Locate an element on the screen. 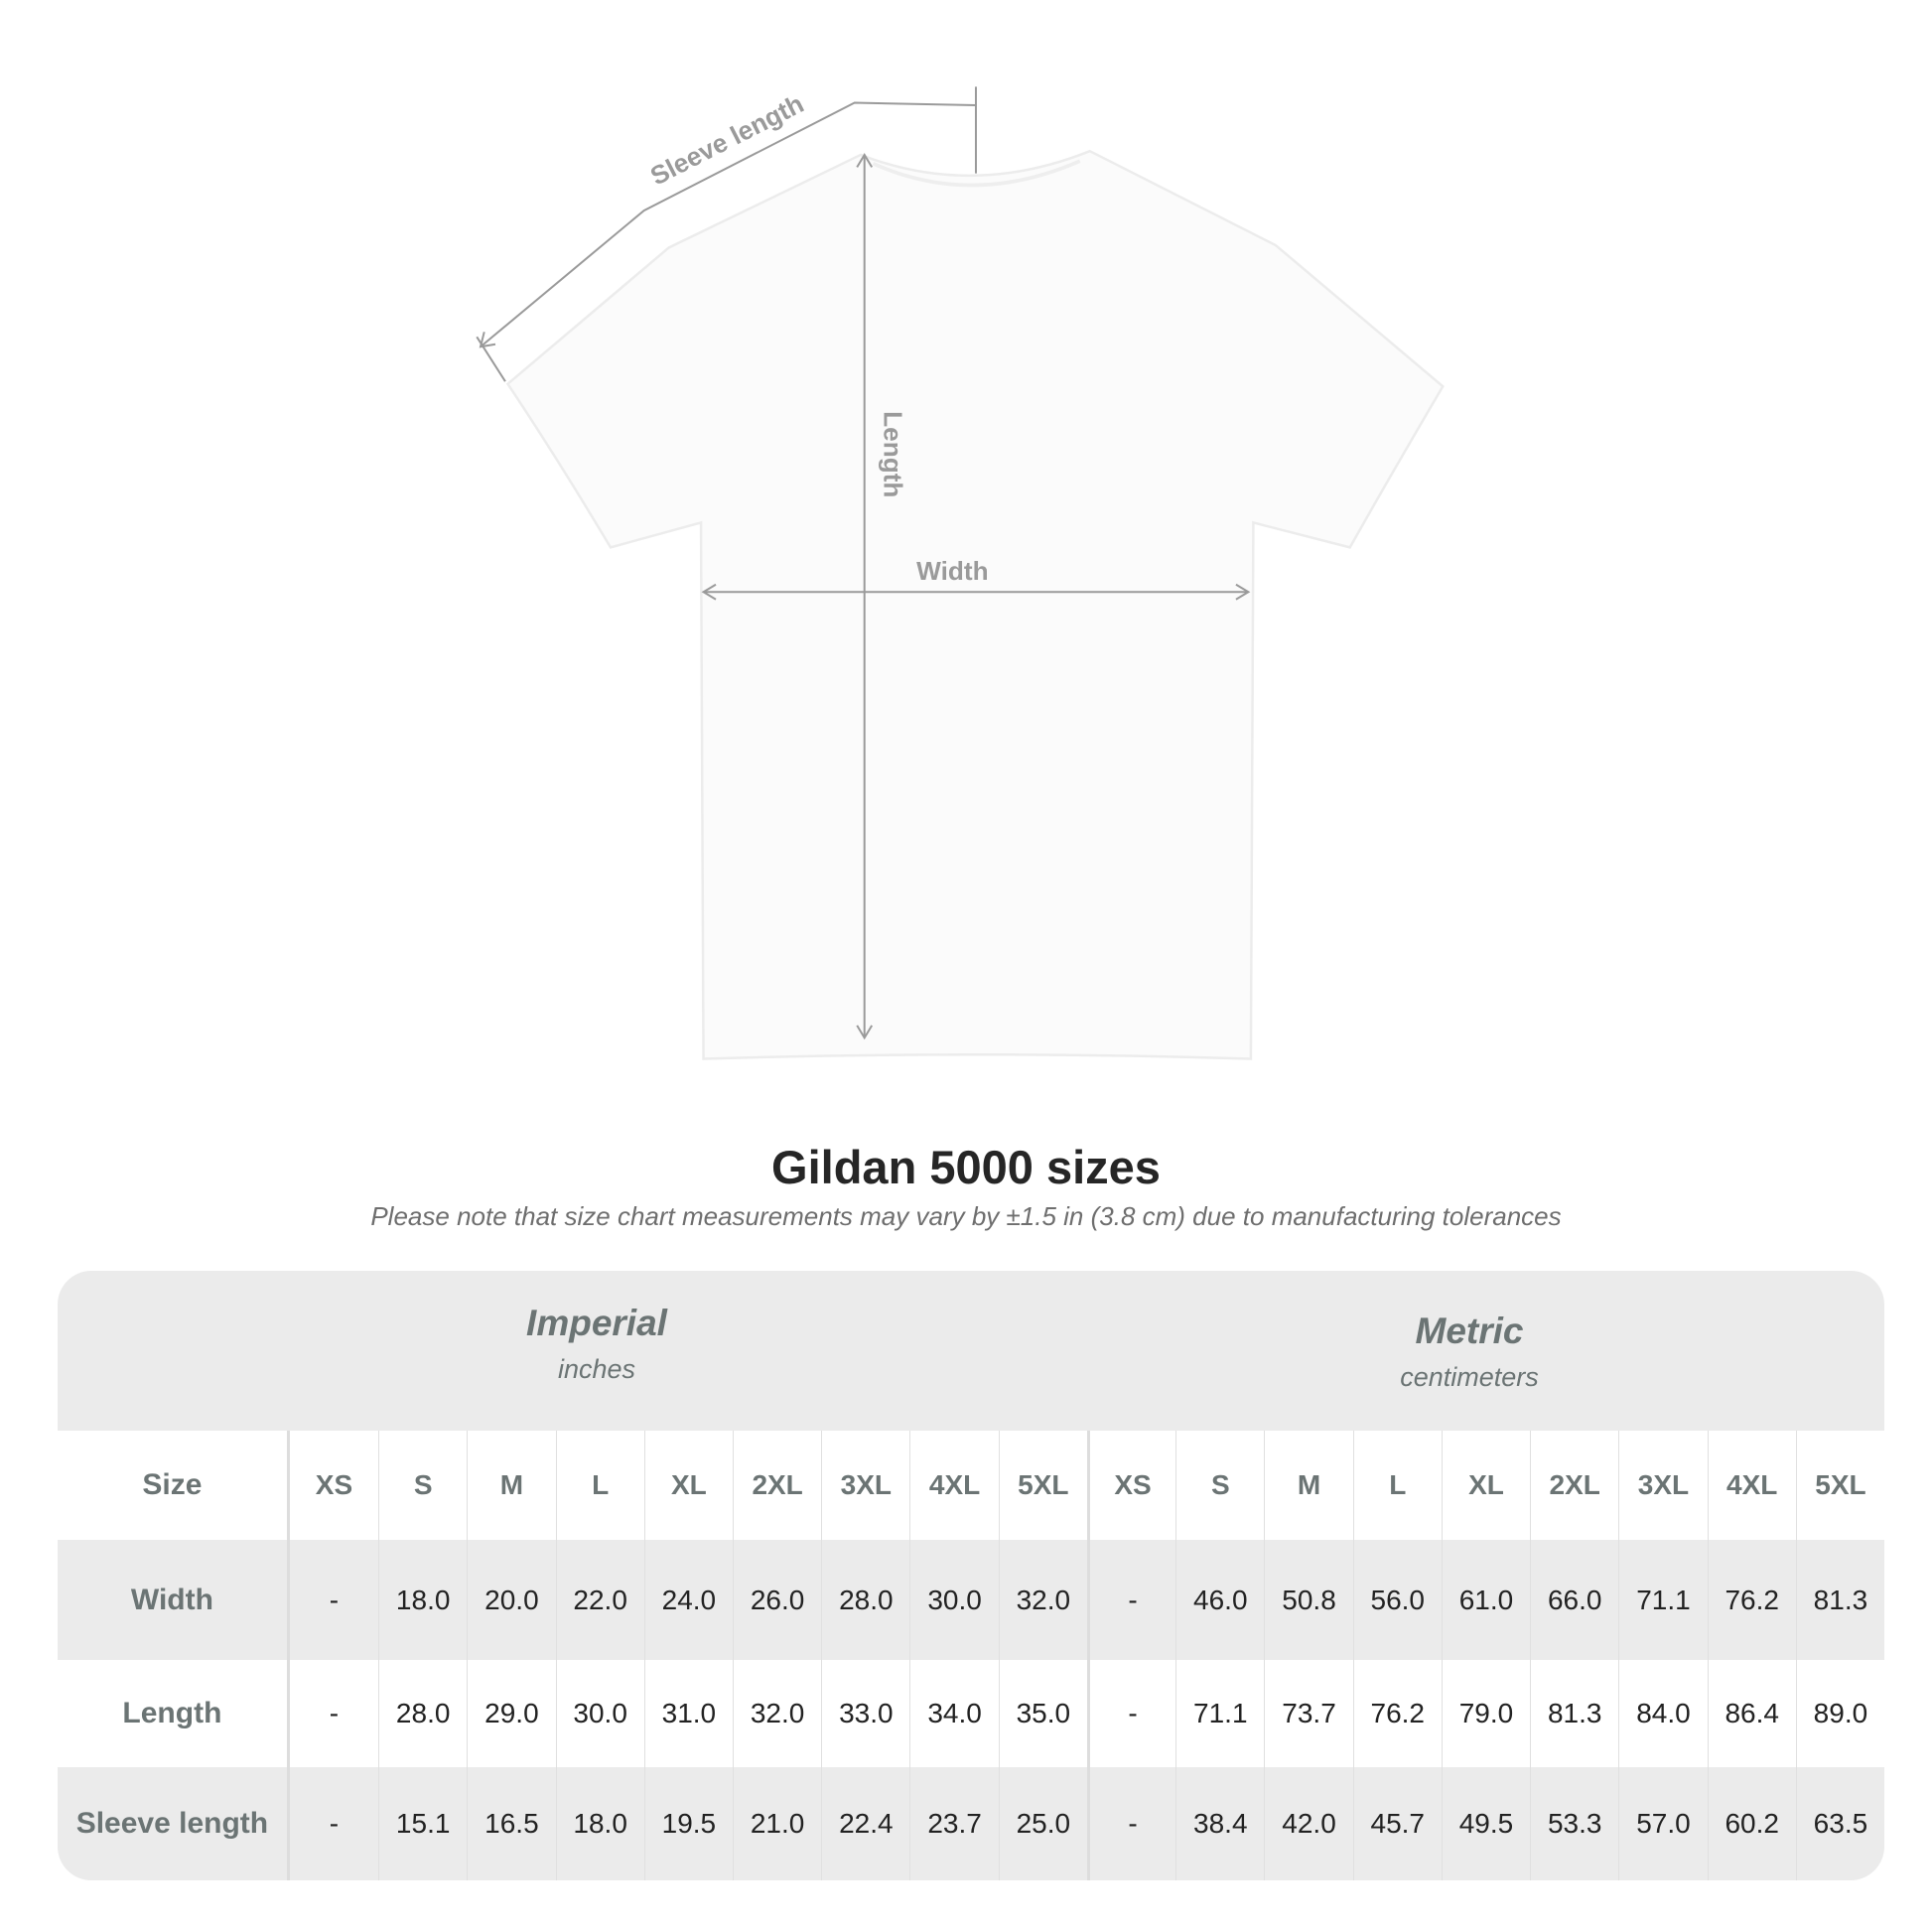 This screenshot has width=1932, height=1932. table-cell: 60.2 is located at coordinates (1751, 1823).